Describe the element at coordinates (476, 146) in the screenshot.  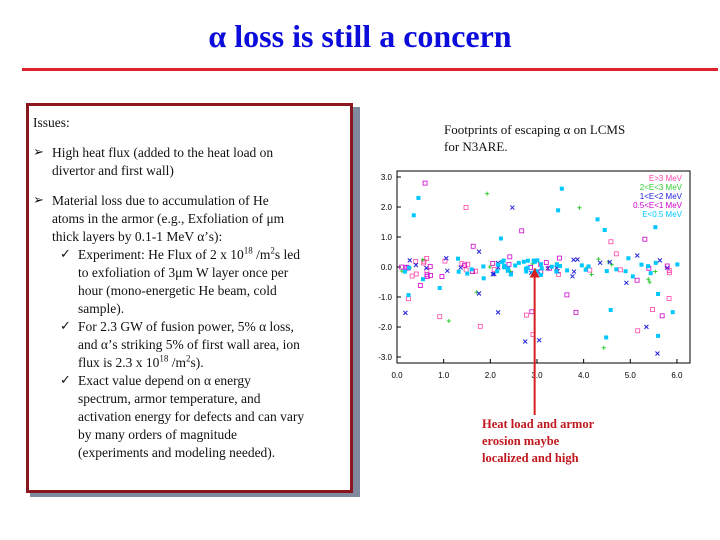
I see `caption-line2: for N3ARE.` at that location.